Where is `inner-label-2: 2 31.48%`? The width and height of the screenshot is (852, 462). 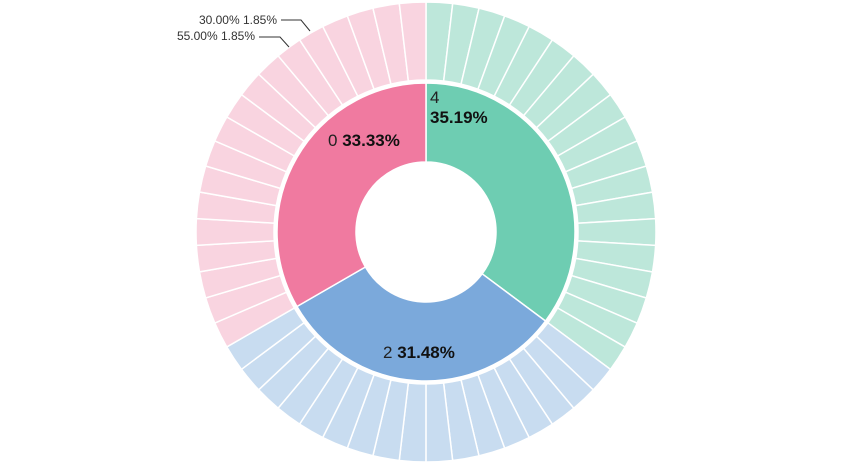
inner-label-2: 2 31.48% is located at coordinates (419, 352).